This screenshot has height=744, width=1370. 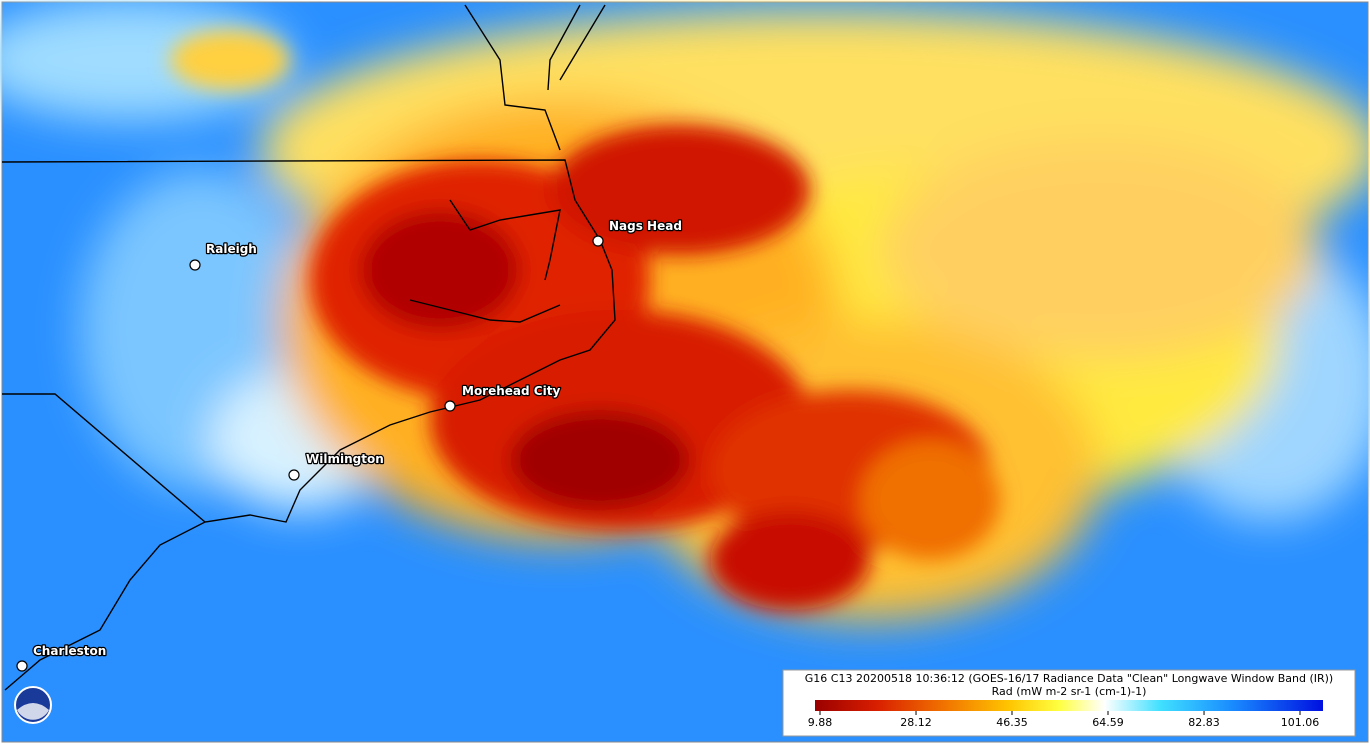 I want to click on city-label: Charleston, so click(x=69, y=651).